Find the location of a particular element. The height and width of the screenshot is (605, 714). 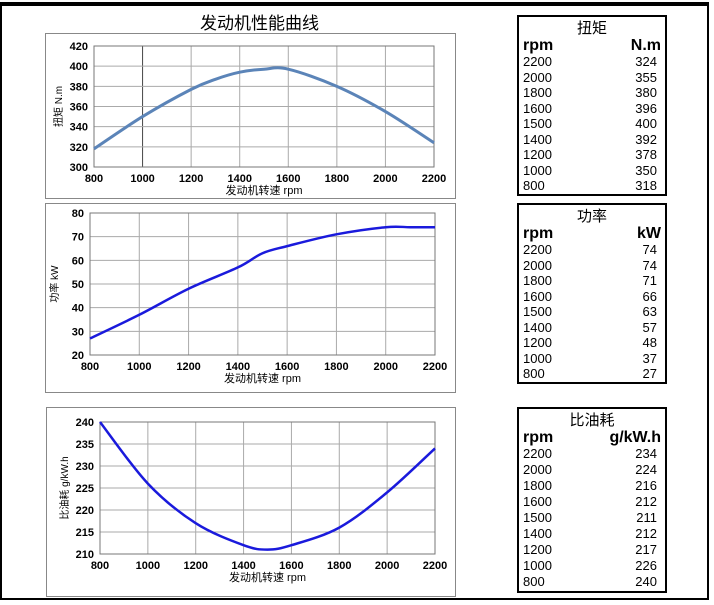

table-row: 1600 212 is located at coordinates (592, 502).